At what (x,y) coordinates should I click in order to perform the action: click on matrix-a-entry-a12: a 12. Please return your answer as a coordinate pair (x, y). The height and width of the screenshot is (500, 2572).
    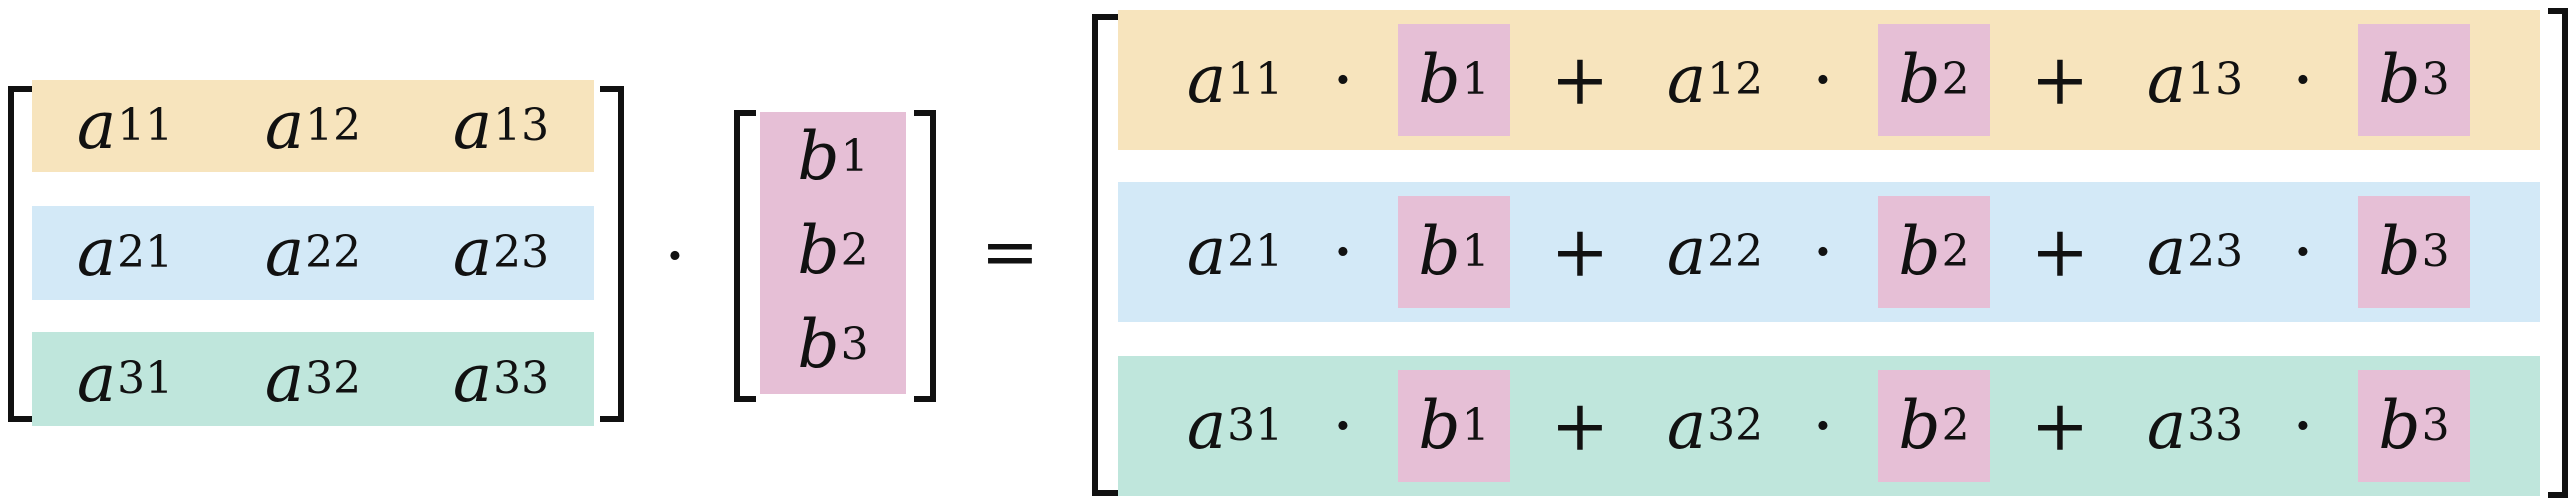
    Looking at the image, I should click on (313, 126).